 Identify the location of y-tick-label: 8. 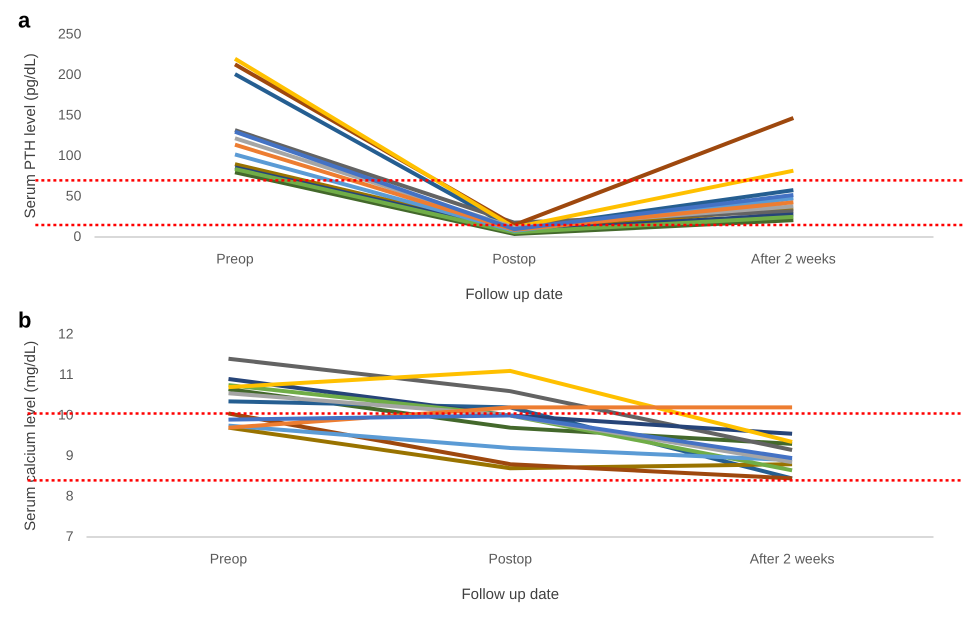
(70, 496).